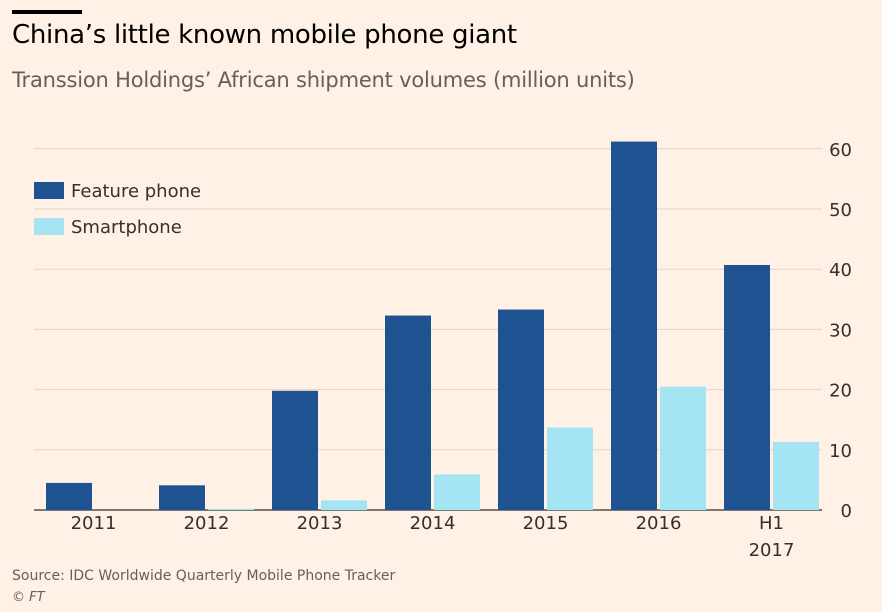 The width and height of the screenshot is (882, 612). What do you see at coordinates (295, 450) in the screenshot?
I see `bar-feature-phone-2013` at bounding box center [295, 450].